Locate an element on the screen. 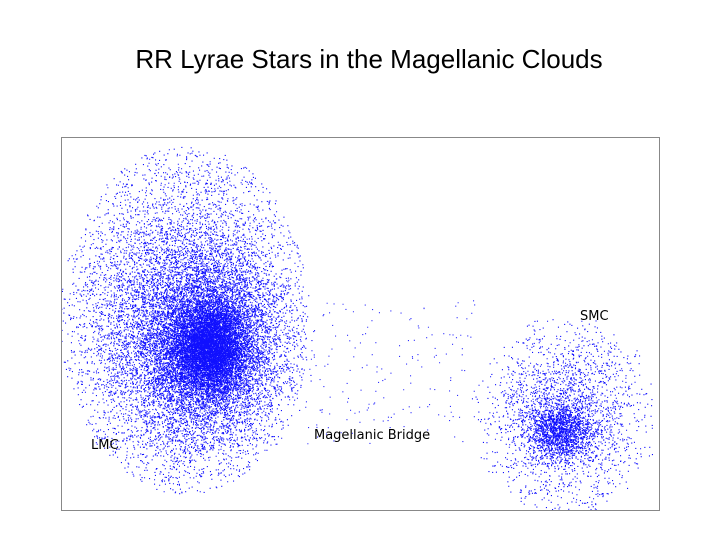 This screenshot has width=720, height=545. smc-halo is located at coordinates (562, 414).